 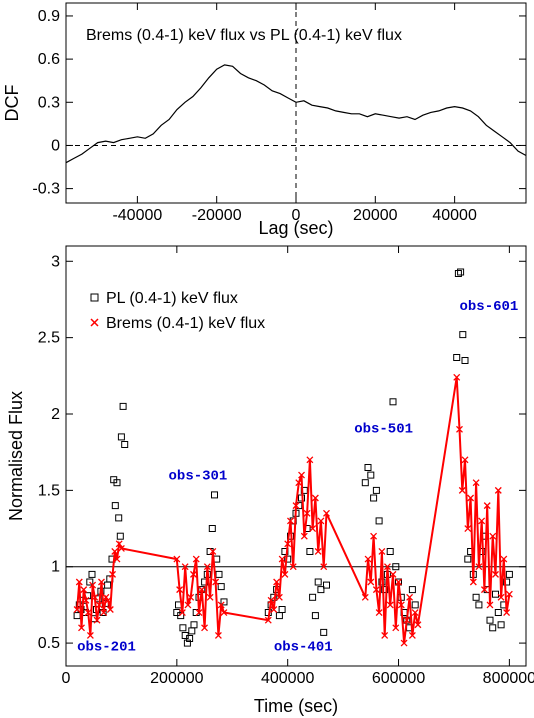 What do you see at coordinates (508, 678) in the screenshot?
I see `x-tick-label: 800000` at bounding box center [508, 678].